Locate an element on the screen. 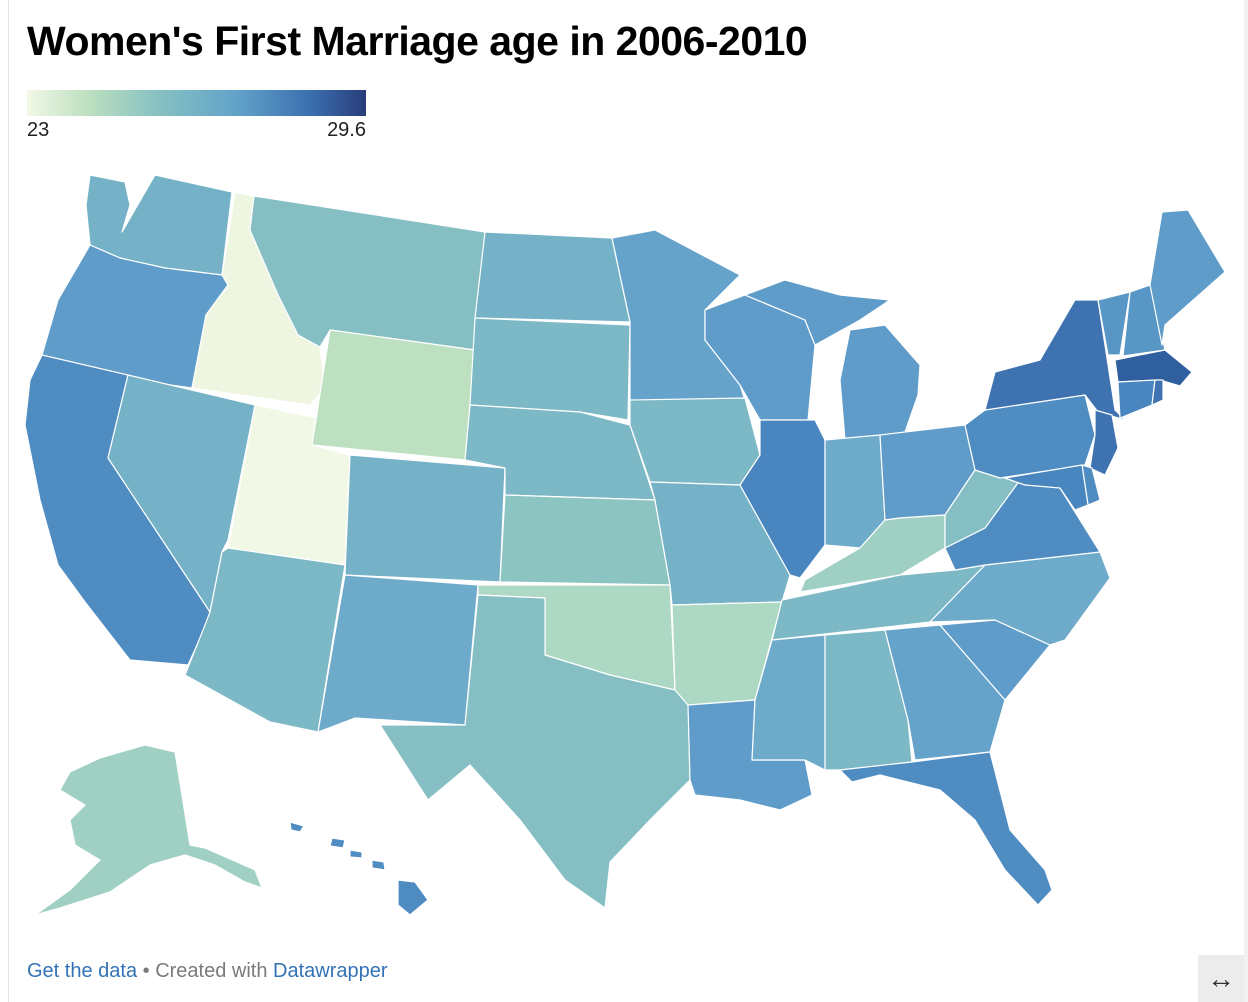  chart-title: Women's First Marriage age in 2006-2010 is located at coordinates (417, 41).